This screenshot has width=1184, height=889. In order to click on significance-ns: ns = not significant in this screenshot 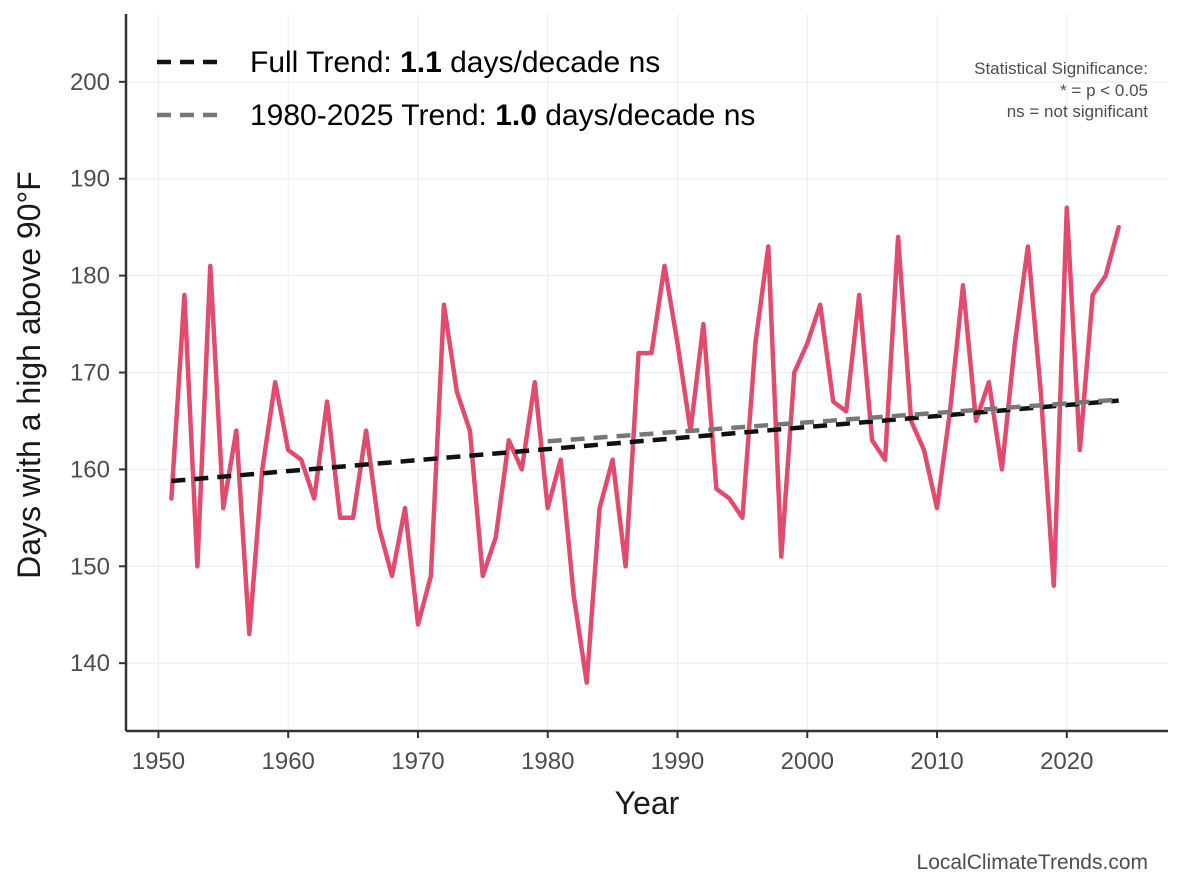, I will do `click(1078, 111)`.